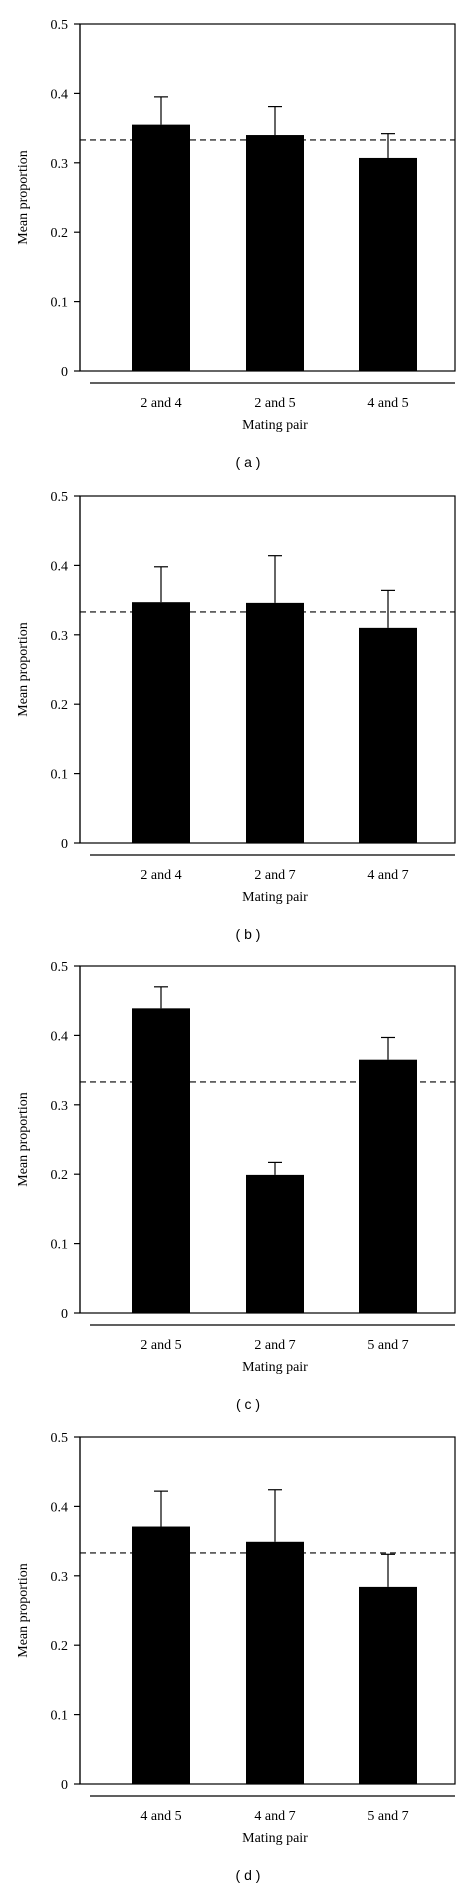 The image size is (474, 1895). Describe the element at coordinates (248, 934) in the screenshot. I see `panel-label: ( b )` at that location.